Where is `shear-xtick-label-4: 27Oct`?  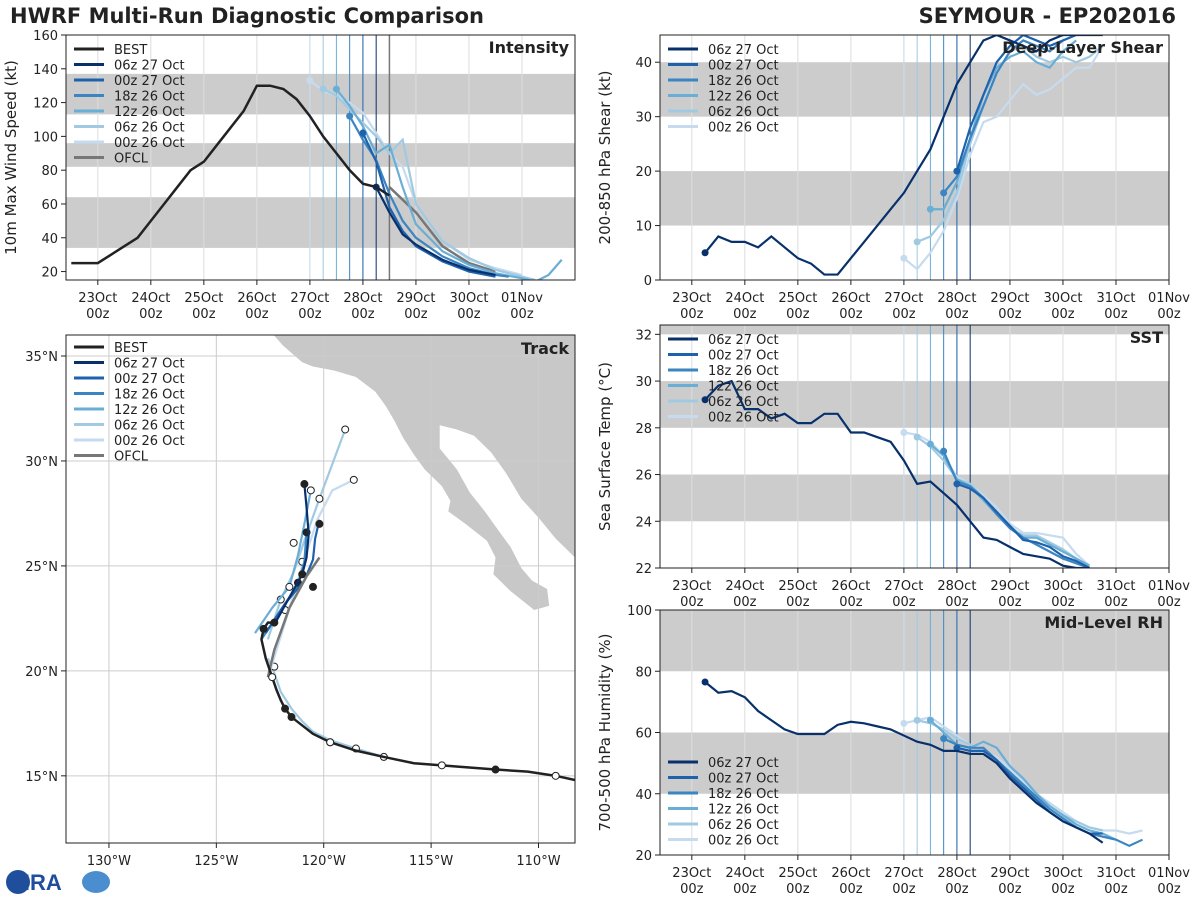 shear-xtick-label-4: 27Oct is located at coordinates (903, 298).